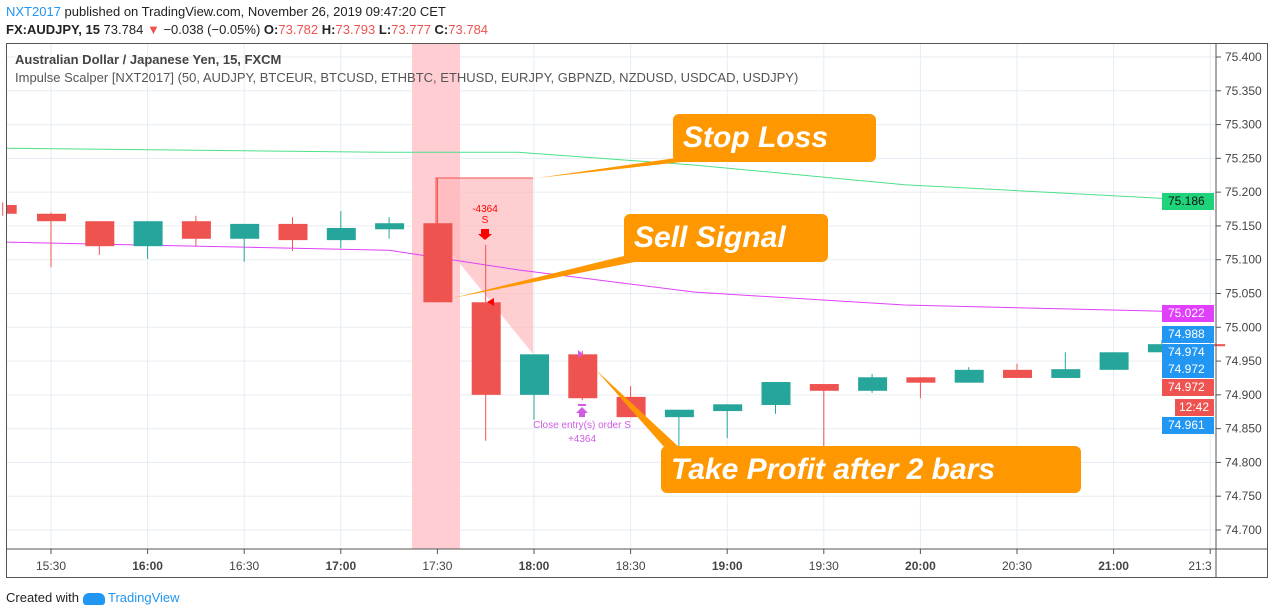 Image resolution: width=1274 pixels, height=615 pixels. Describe the element at coordinates (123, 29) in the screenshot. I see `last-price: 73.784` at that location.